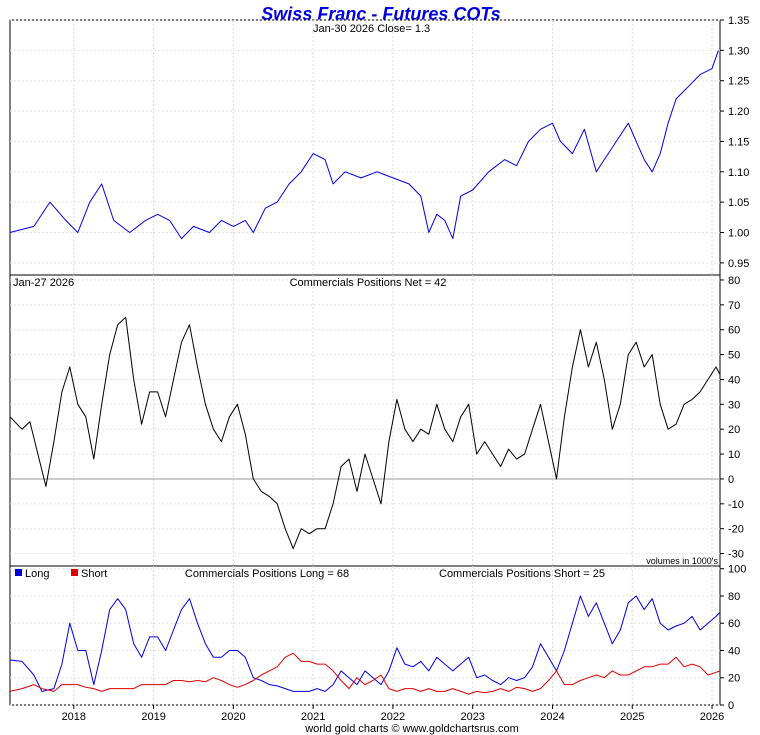 The height and width of the screenshot is (735, 760). What do you see at coordinates (632, 717) in the screenshot?
I see `x-tick-label: 2025` at bounding box center [632, 717].